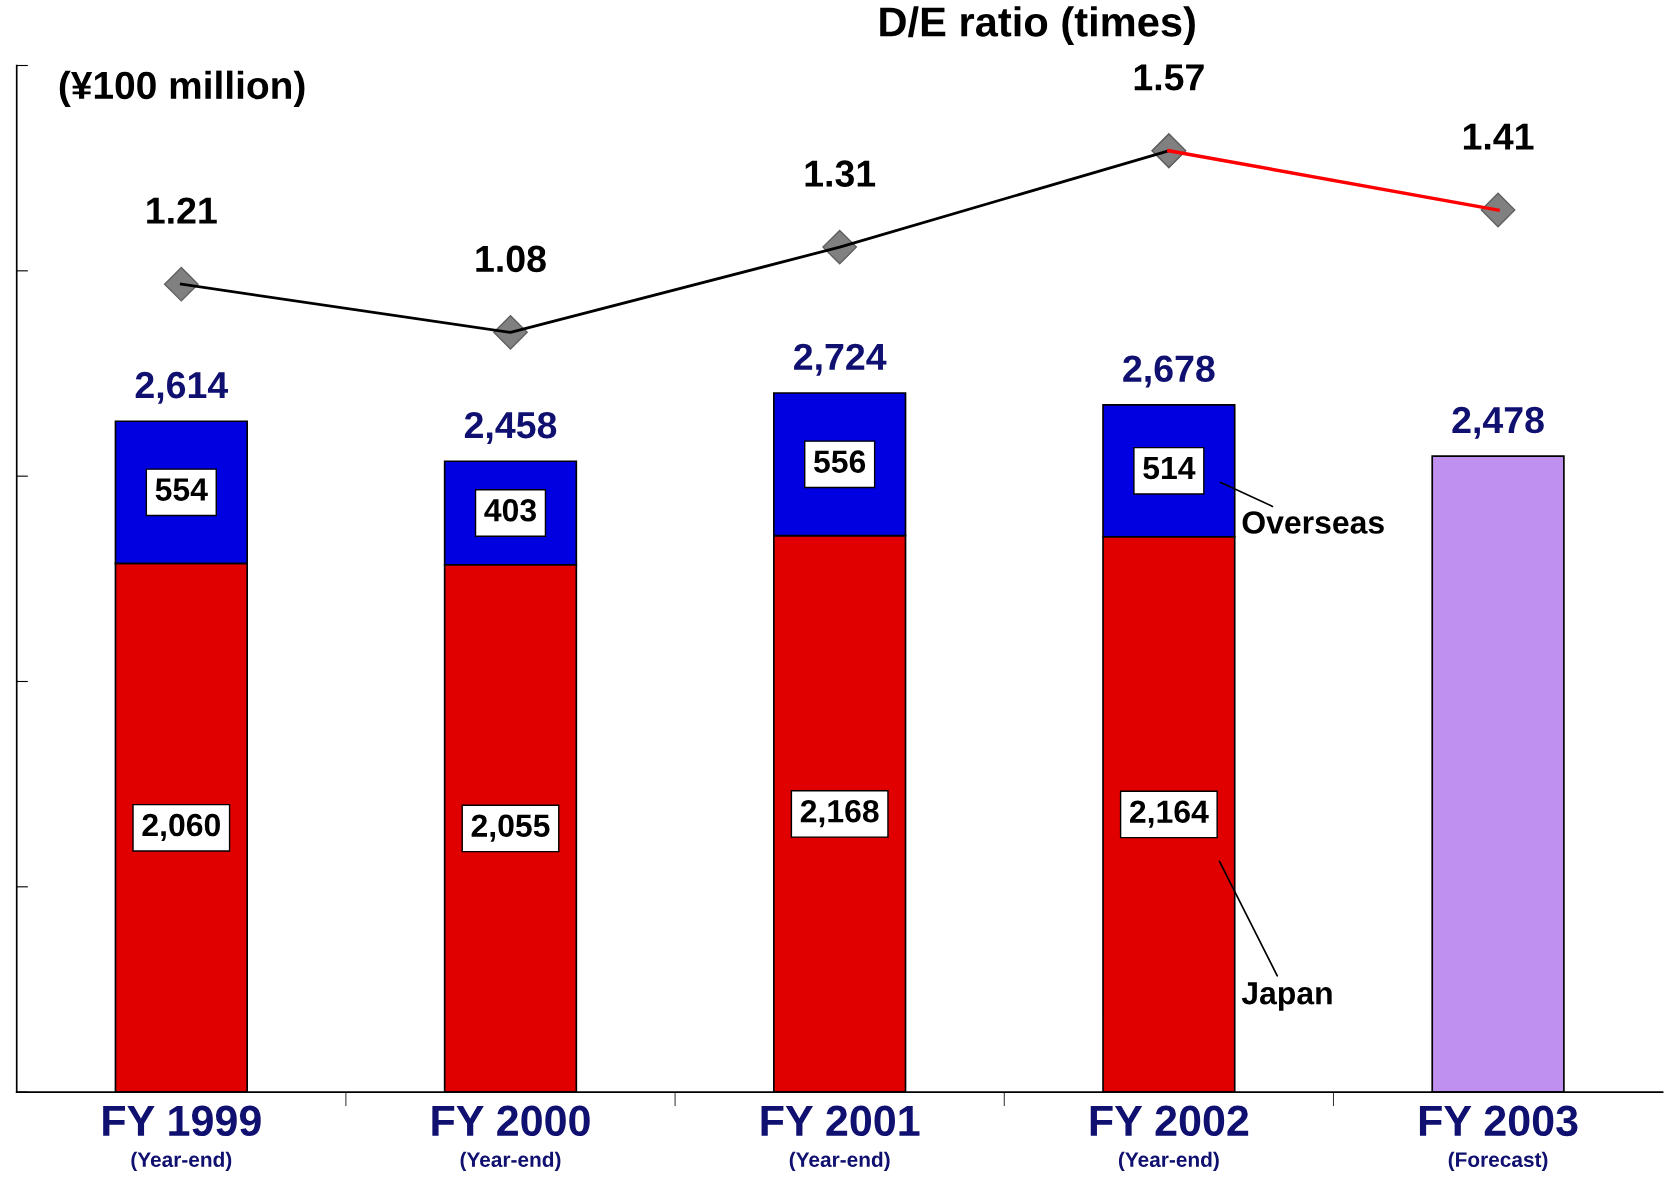 The height and width of the screenshot is (1191, 1671). What do you see at coordinates (182, 88) in the screenshot?
I see `y-axis-title: (¥100 million)` at bounding box center [182, 88].